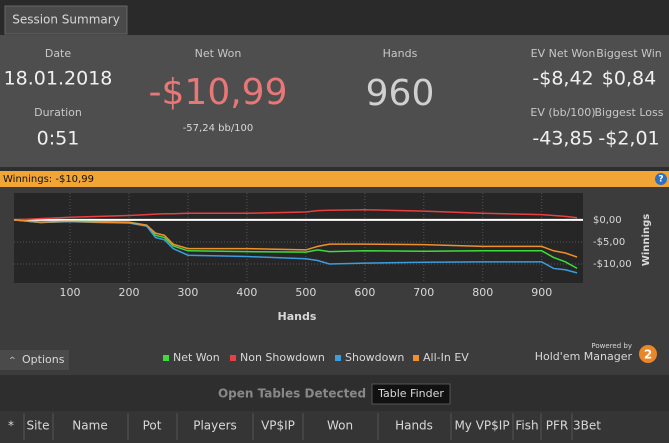 The height and width of the screenshot is (443, 669). What do you see at coordinates (128, 292) in the screenshot?
I see `x-tick-label: 200` at bounding box center [128, 292].